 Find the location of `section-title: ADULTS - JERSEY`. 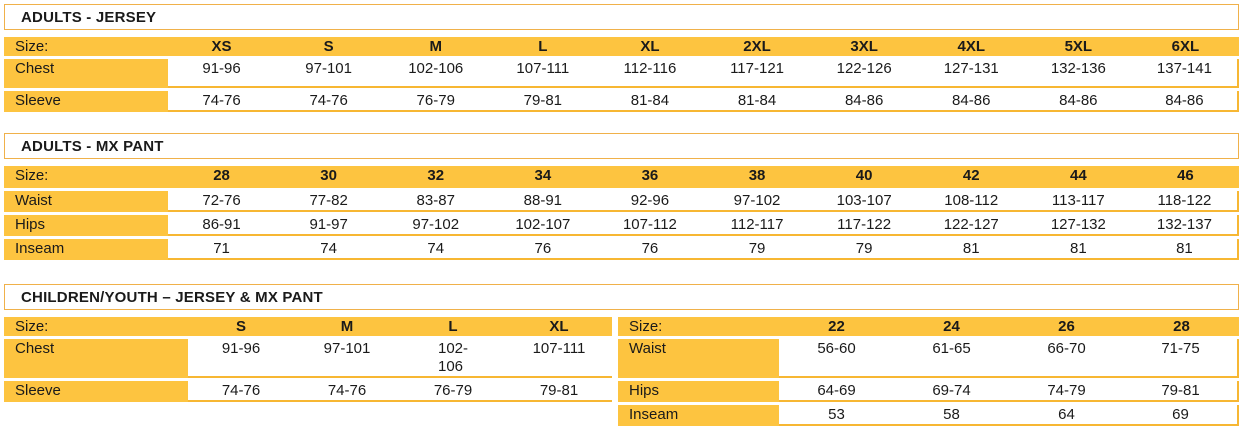

section-title: ADULTS - JERSEY is located at coordinates (89, 17).